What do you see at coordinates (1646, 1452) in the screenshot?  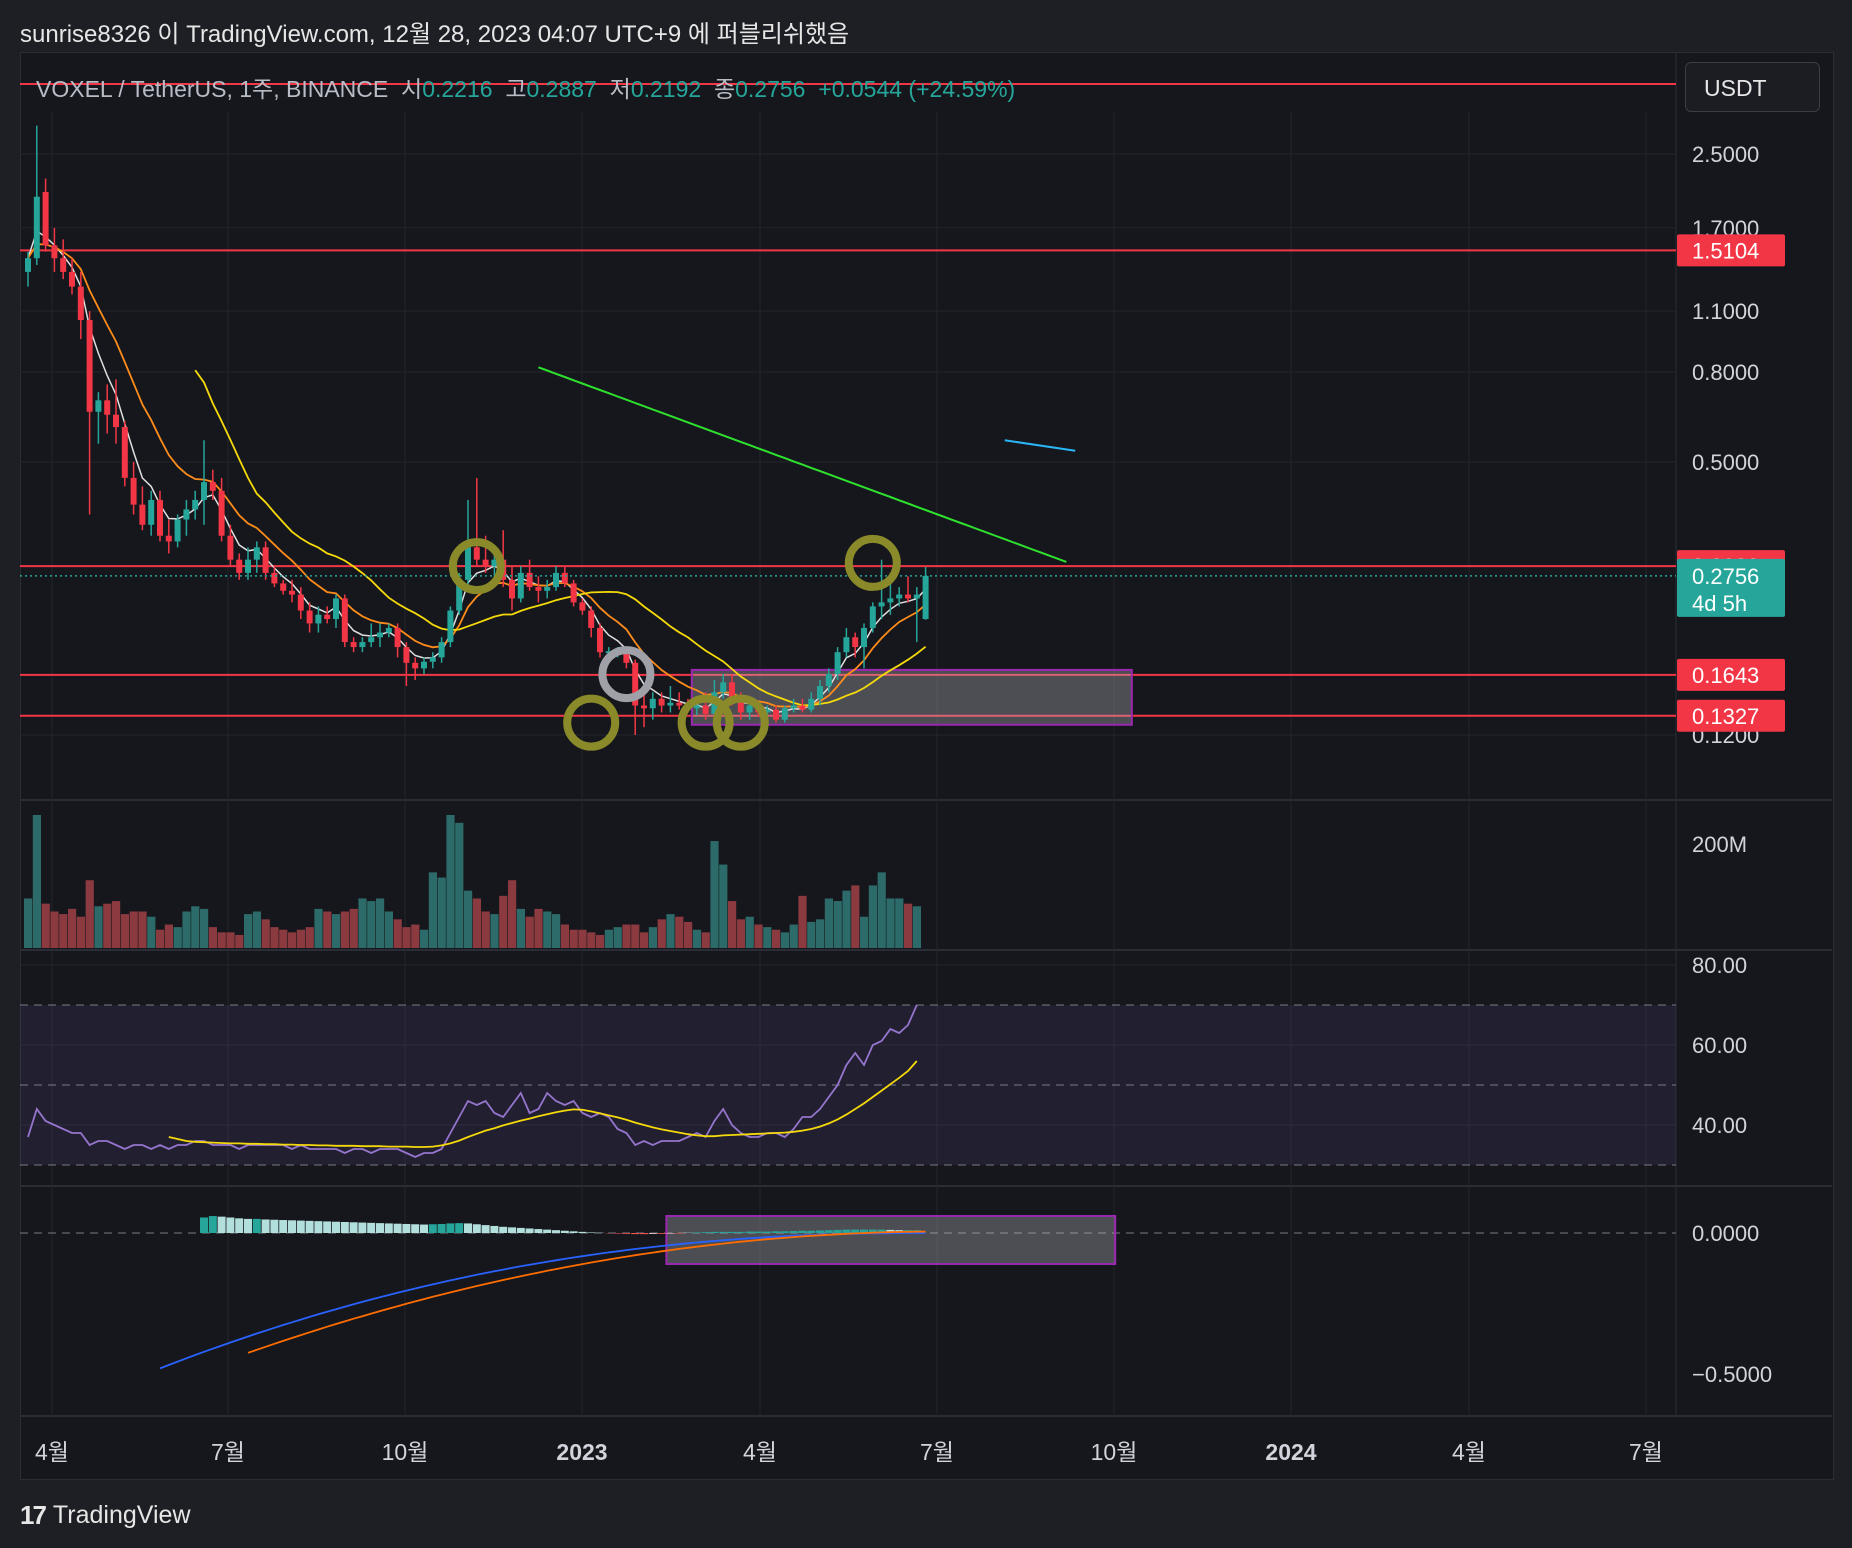 I see `time-axis-label: 7월` at bounding box center [1646, 1452].